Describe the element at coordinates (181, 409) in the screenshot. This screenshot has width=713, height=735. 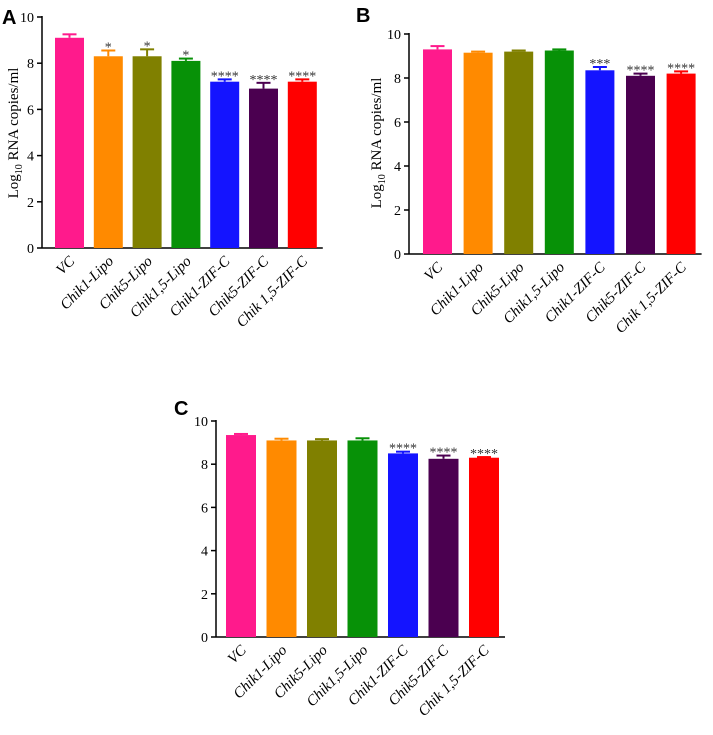
I see `panel-letter: C` at that location.